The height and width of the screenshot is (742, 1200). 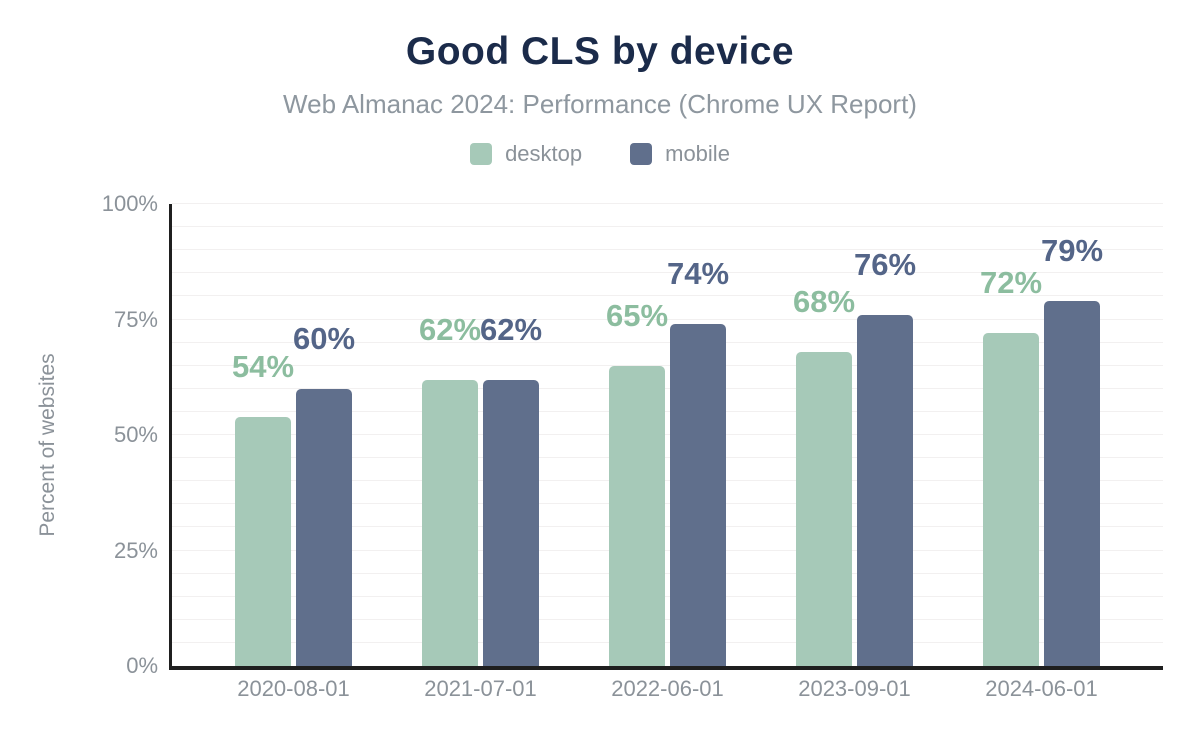 I want to click on x-tick-label: 2022-06-01, so click(x=667, y=688).